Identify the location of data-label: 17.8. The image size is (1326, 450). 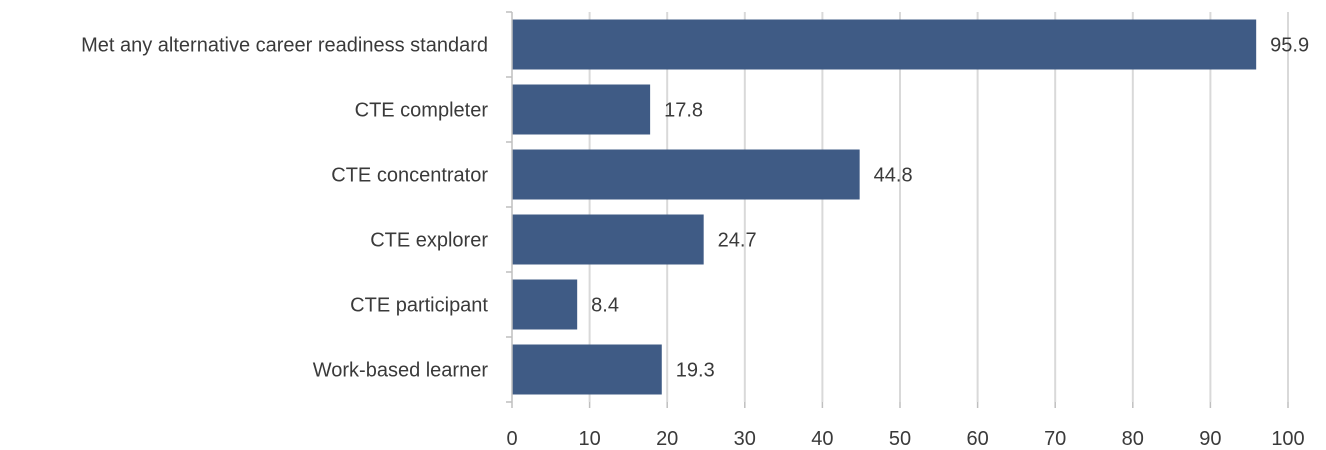
(683, 111).